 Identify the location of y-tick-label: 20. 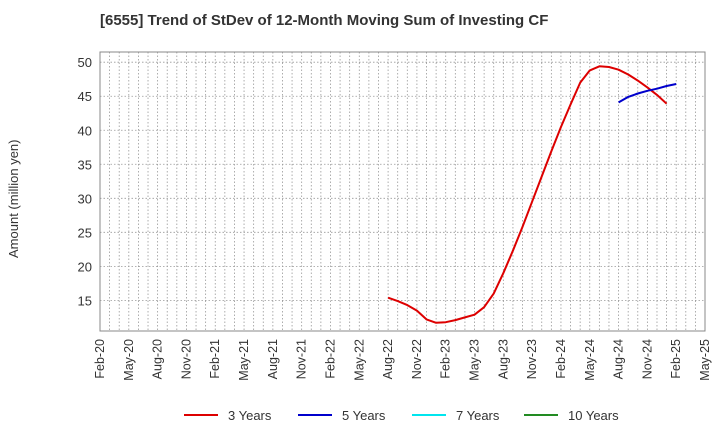
(85, 266).